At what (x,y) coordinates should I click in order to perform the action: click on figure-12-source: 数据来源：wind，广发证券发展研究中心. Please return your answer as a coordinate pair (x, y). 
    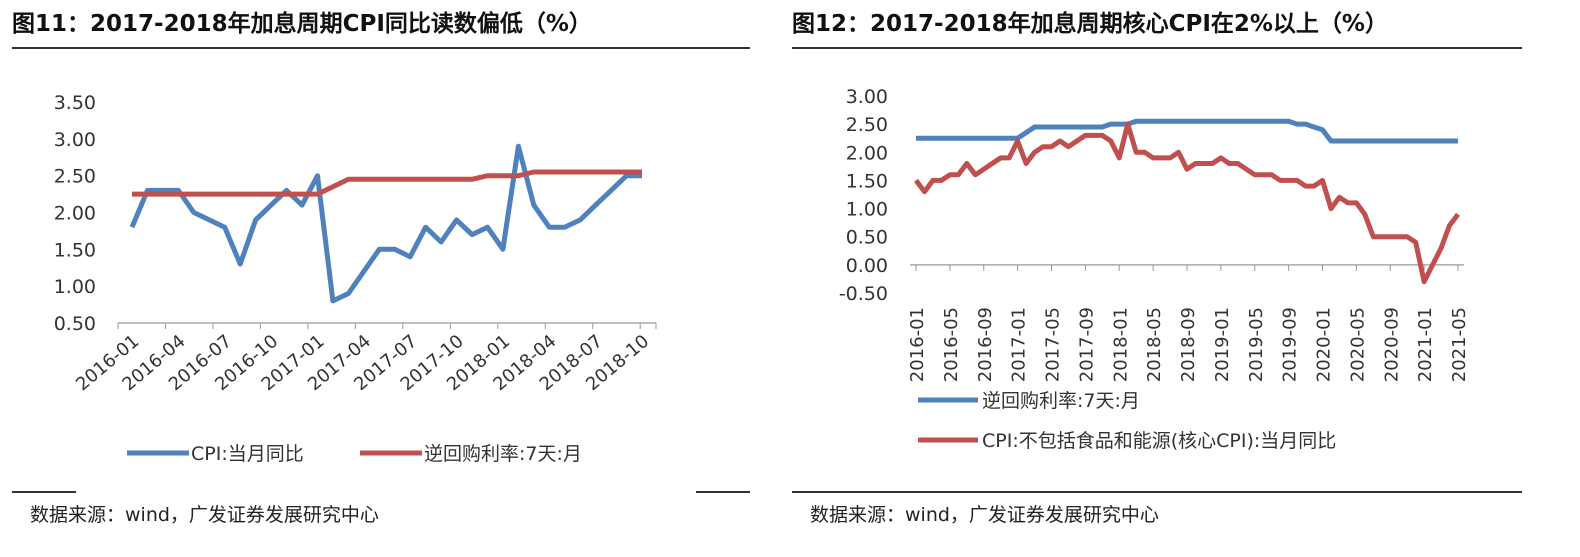
    Looking at the image, I should click on (984, 515).